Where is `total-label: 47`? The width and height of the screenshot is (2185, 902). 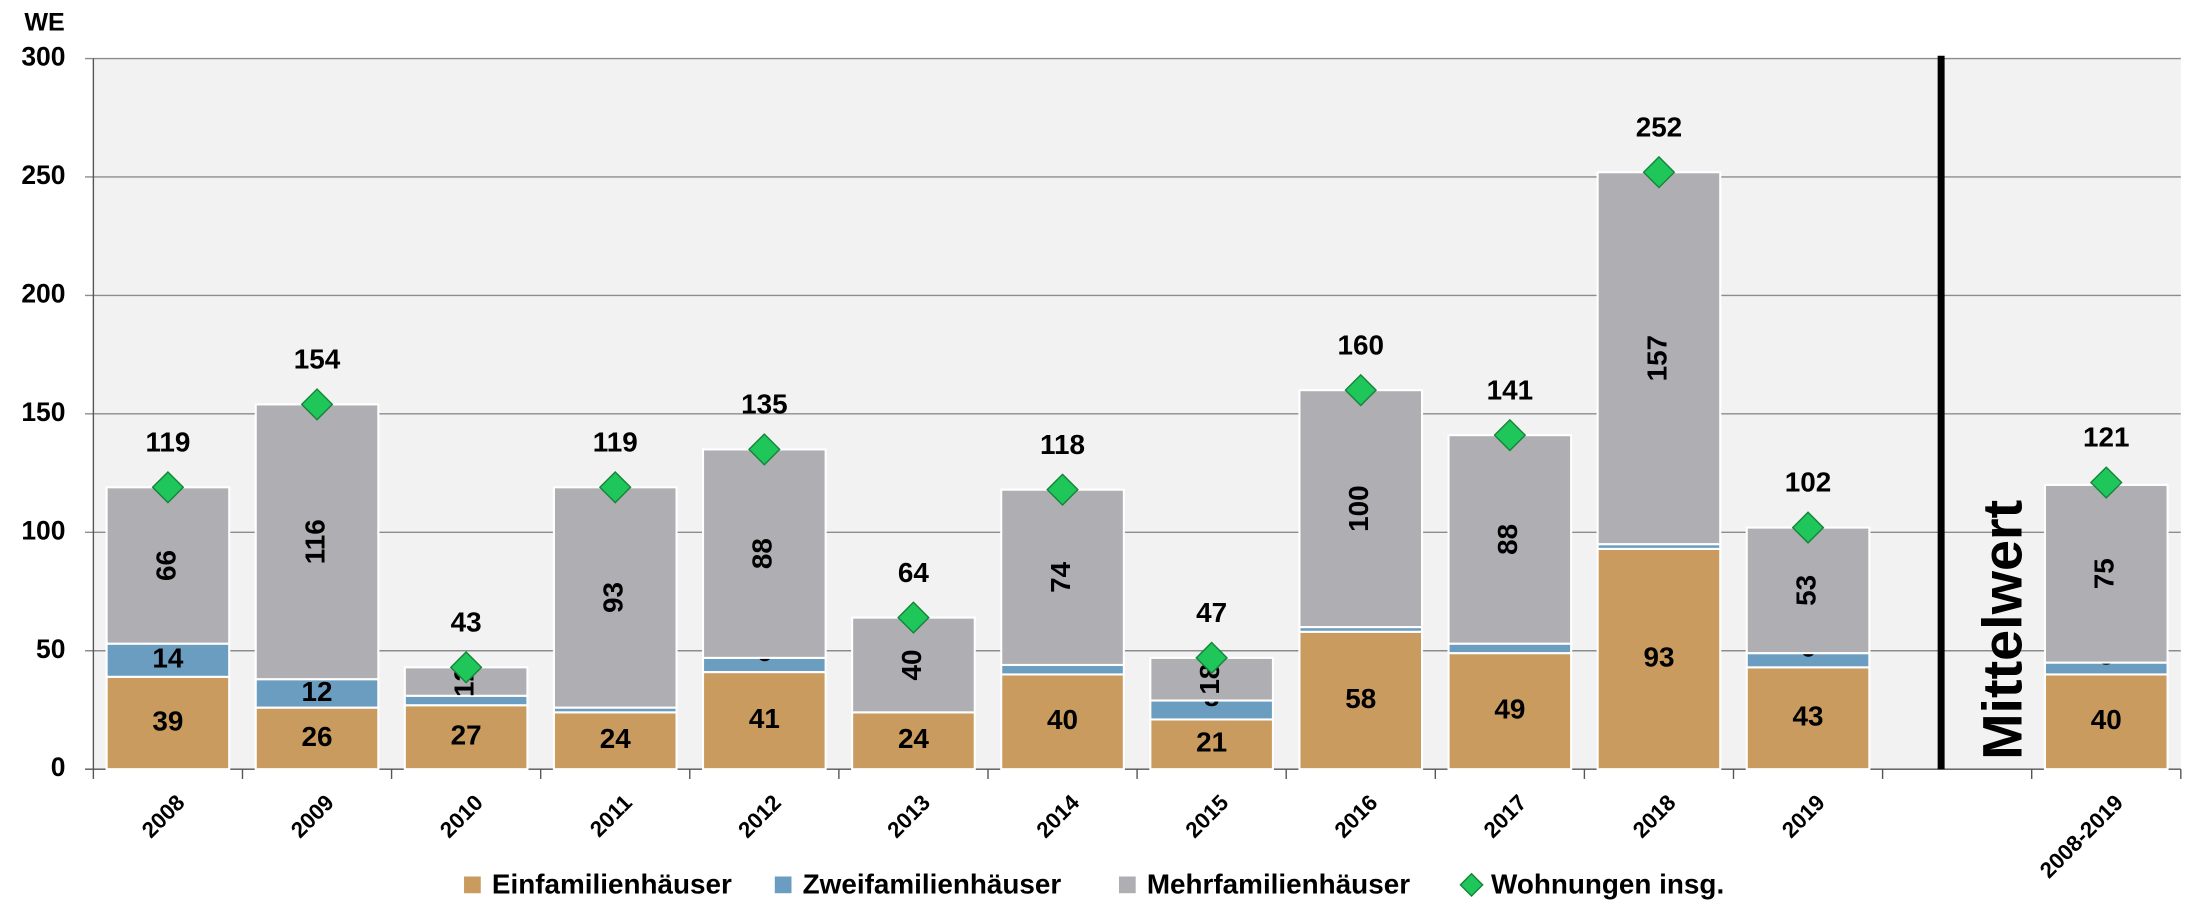
total-label: 47 is located at coordinates (1211, 612).